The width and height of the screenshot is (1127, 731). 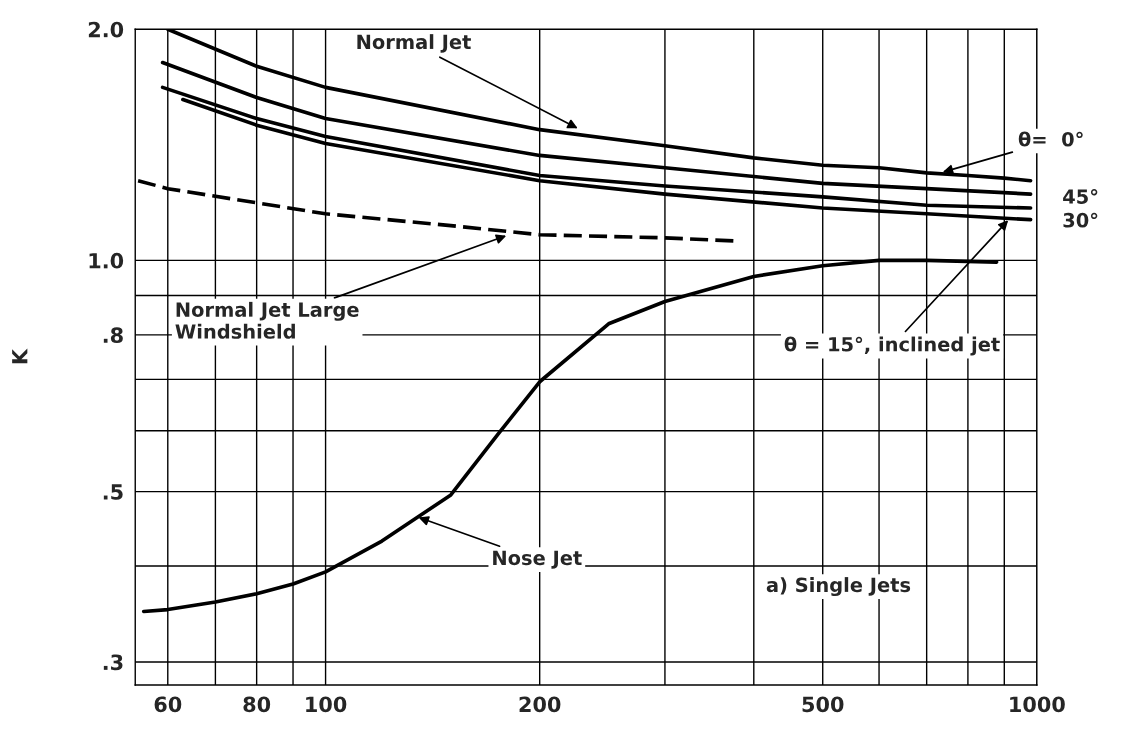 I want to click on annotation: 45°, so click(x=1080, y=196).